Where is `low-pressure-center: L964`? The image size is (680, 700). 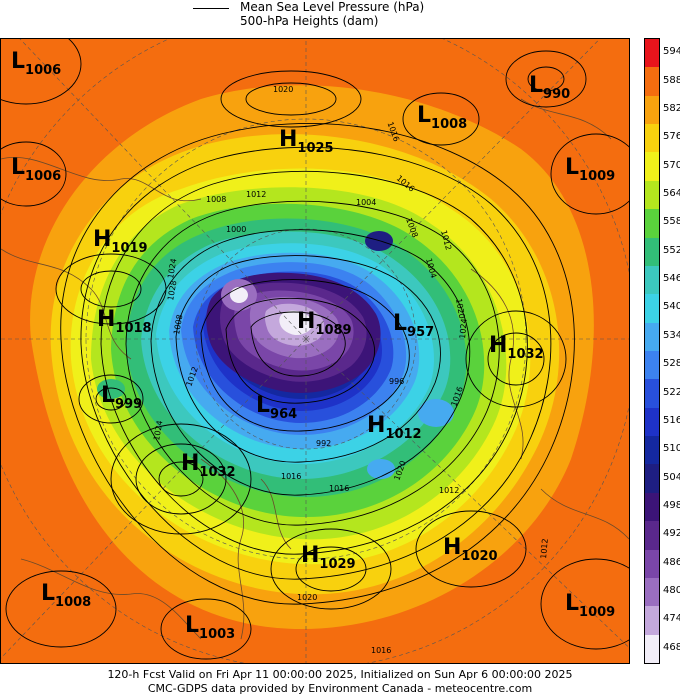
low-pressure-center: L964 is located at coordinates (277, 407).